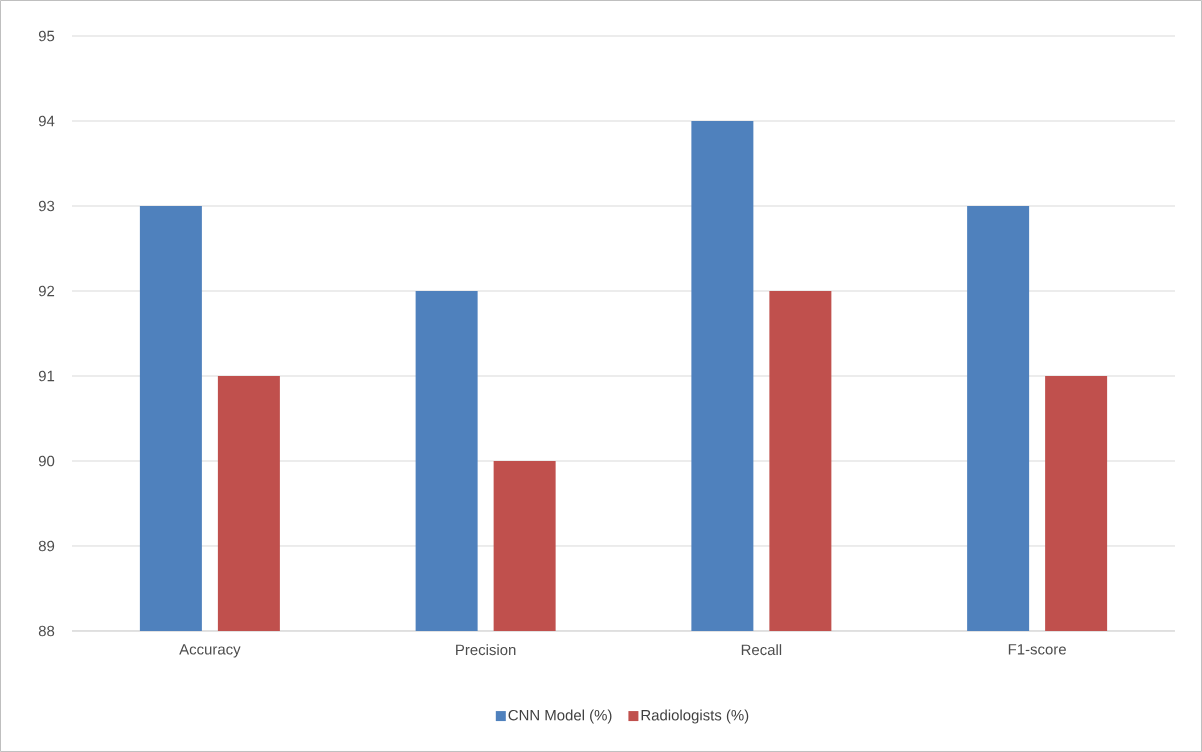 This screenshot has height=752, width=1202. Describe the element at coordinates (695, 716) in the screenshot. I see `legend-label: Radiologists (%)` at that location.